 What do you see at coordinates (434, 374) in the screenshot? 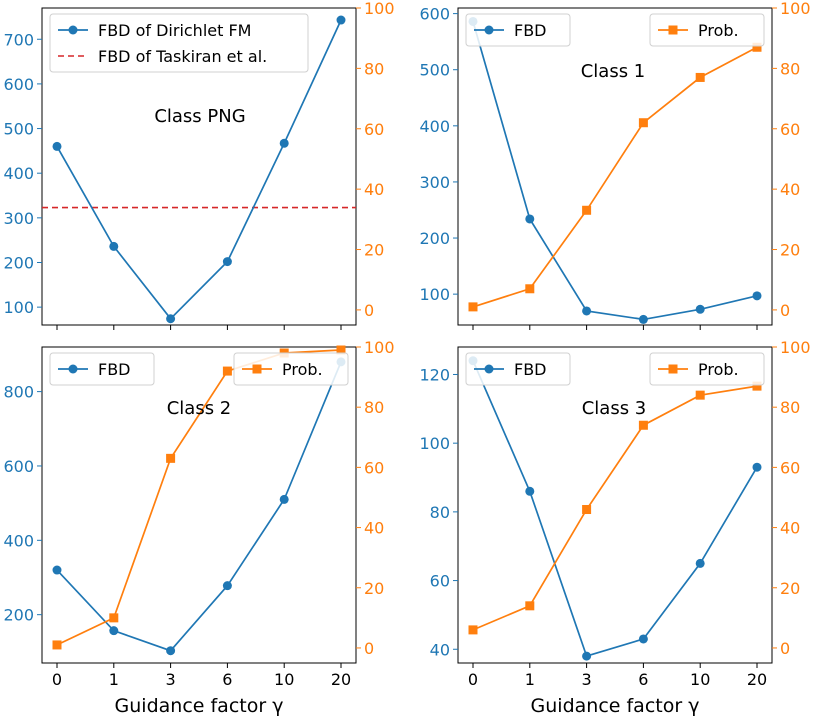
I see `left-y-tick-label: 120` at bounding box center [434, 374].